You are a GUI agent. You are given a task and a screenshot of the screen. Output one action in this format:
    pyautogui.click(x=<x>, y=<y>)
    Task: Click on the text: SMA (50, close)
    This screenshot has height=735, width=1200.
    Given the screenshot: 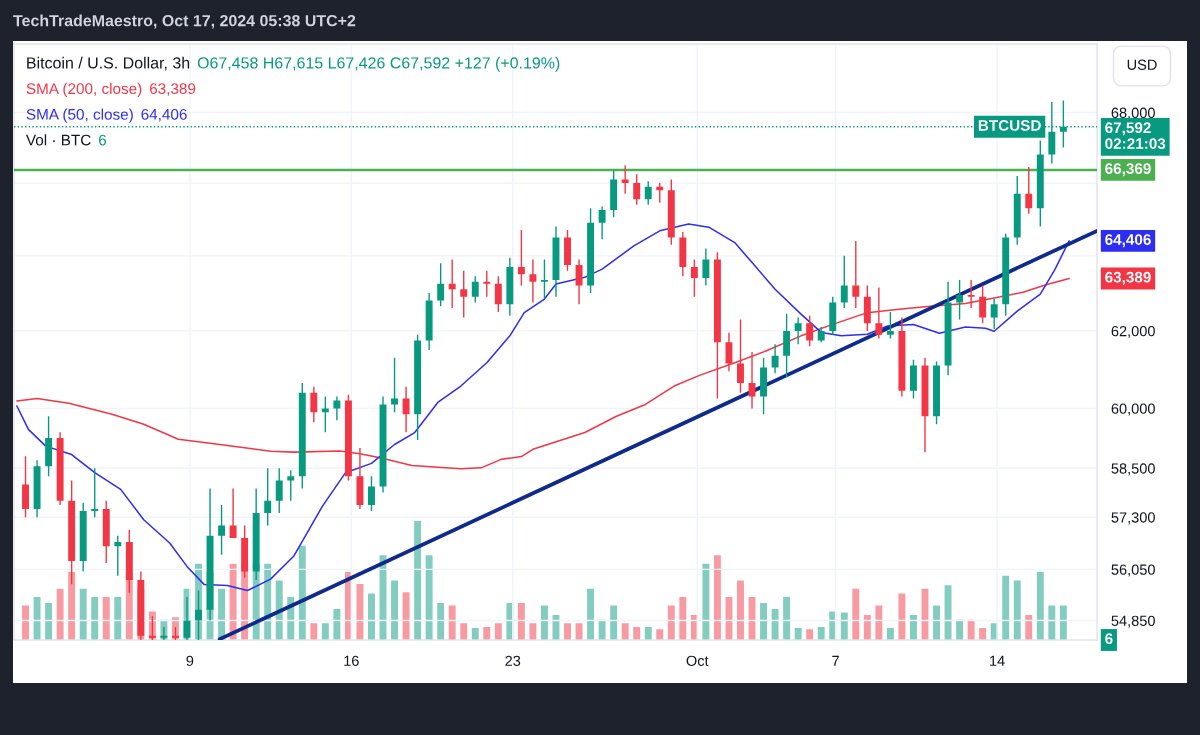 What is the action you would take?
    pyautogui.click(x=79, y=115)
    